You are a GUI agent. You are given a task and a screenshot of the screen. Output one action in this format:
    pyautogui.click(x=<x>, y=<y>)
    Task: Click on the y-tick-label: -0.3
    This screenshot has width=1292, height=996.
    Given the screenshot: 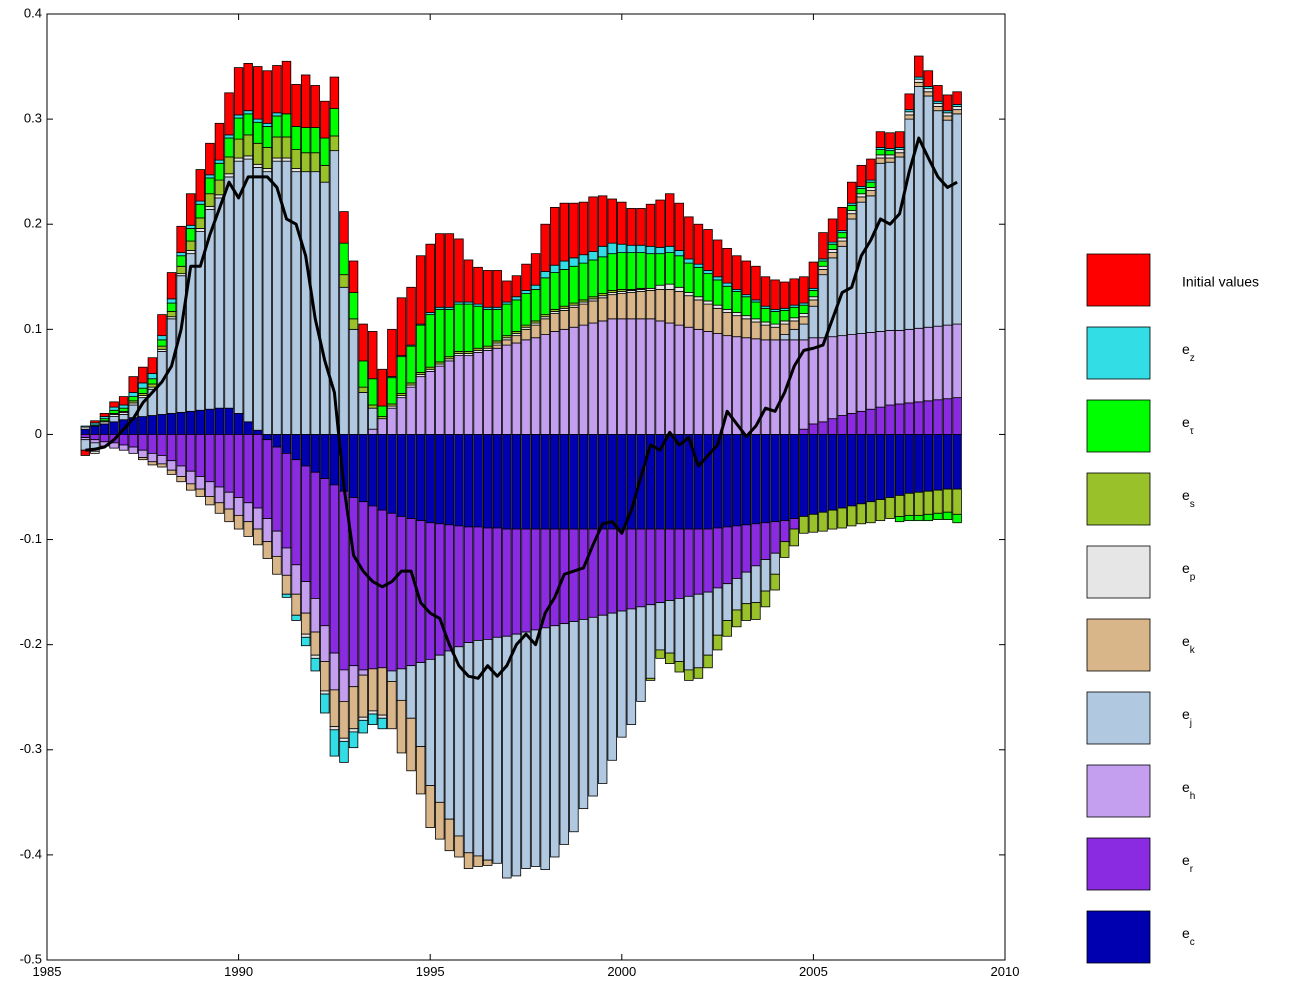 What is the action you would take?
    pyautogui.click(x=31, y=748)
    